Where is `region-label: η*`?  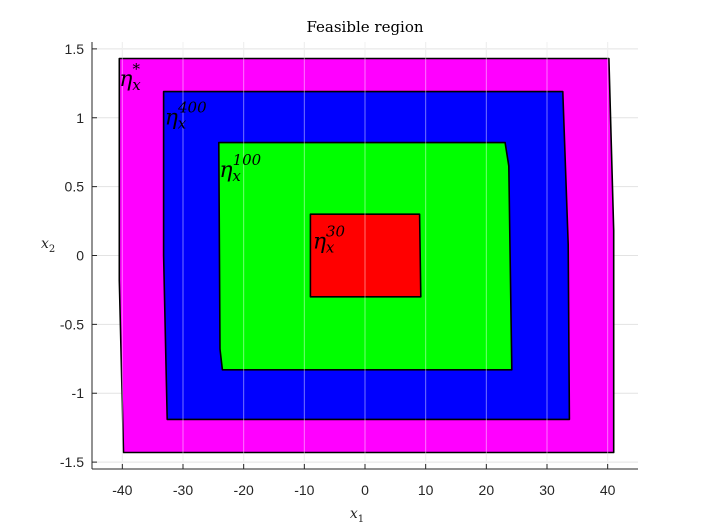 region-label: η* is located at coordinates (129, 76).